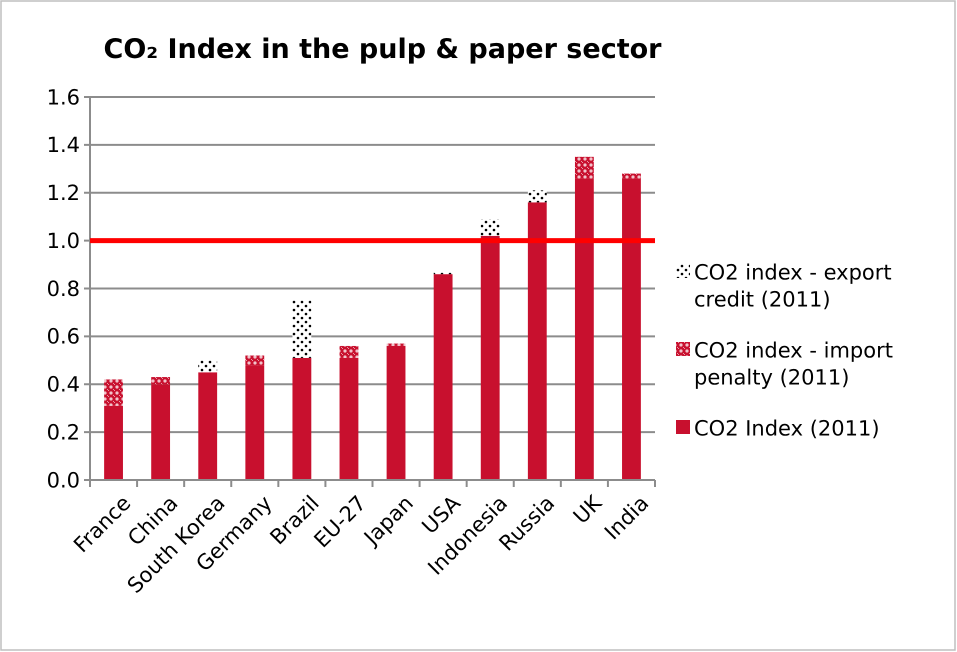 The height and width of the screenshot is (652, 957). Describe the element at coordinates (793, 286) in the screenshot. I see `legend-label: CO2 index - export credit (2011)` at that location.